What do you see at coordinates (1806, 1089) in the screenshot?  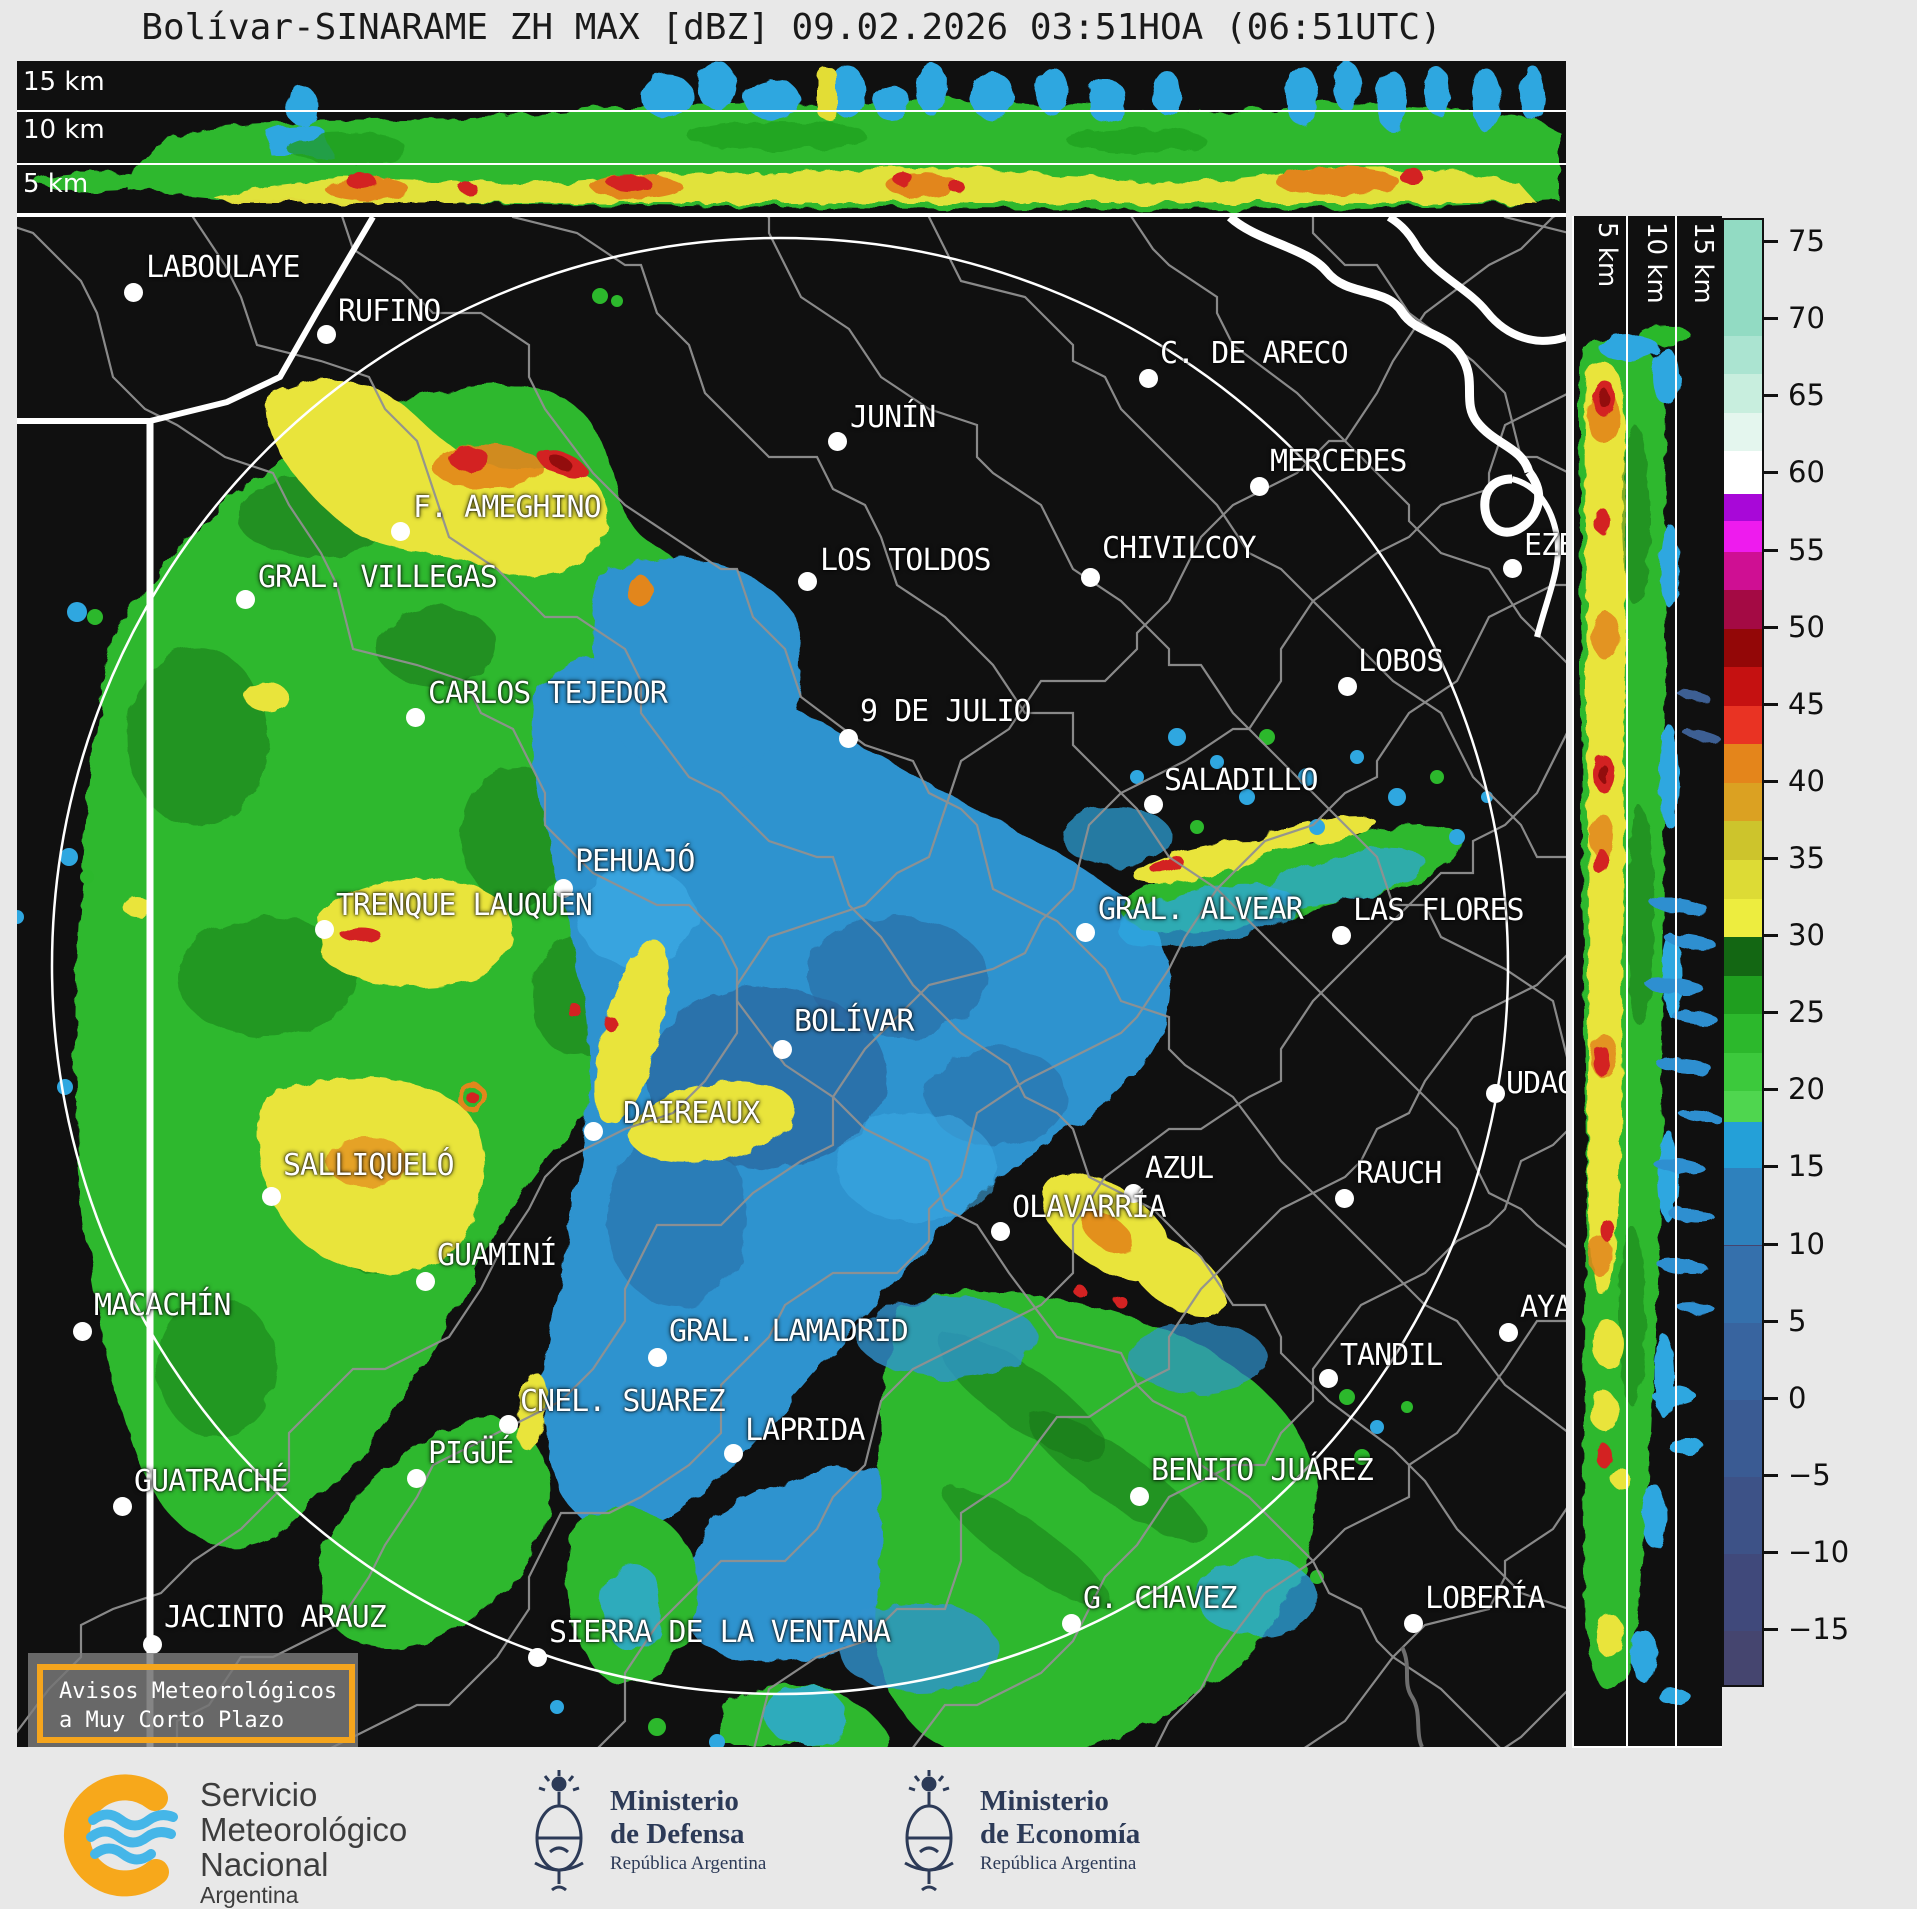 I see `colorbar-tick-label: 20` at bounding box center [1806, 1089].